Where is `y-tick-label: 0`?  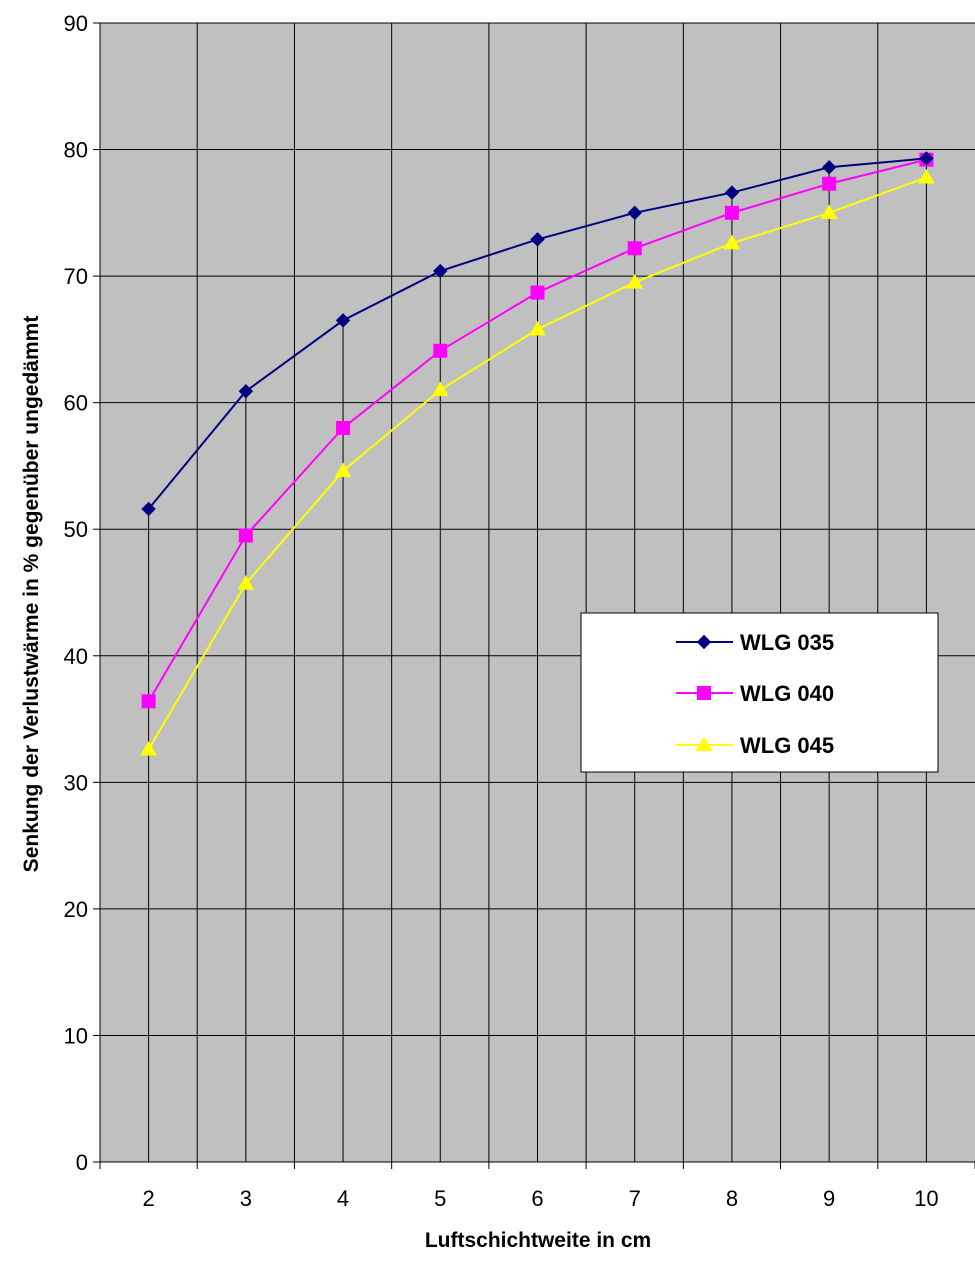
y-tick-label: 0 is located at coordinates (82, 1162).